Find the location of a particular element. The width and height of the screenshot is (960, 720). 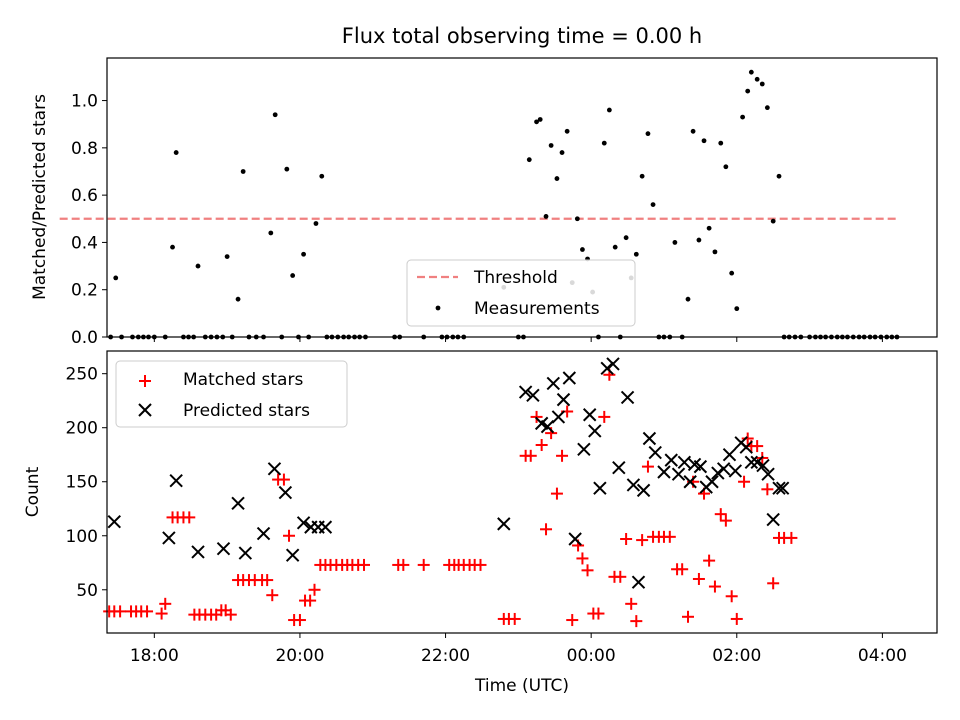

legend-measurements-label: Measurements is located at coordinates (537, 309).